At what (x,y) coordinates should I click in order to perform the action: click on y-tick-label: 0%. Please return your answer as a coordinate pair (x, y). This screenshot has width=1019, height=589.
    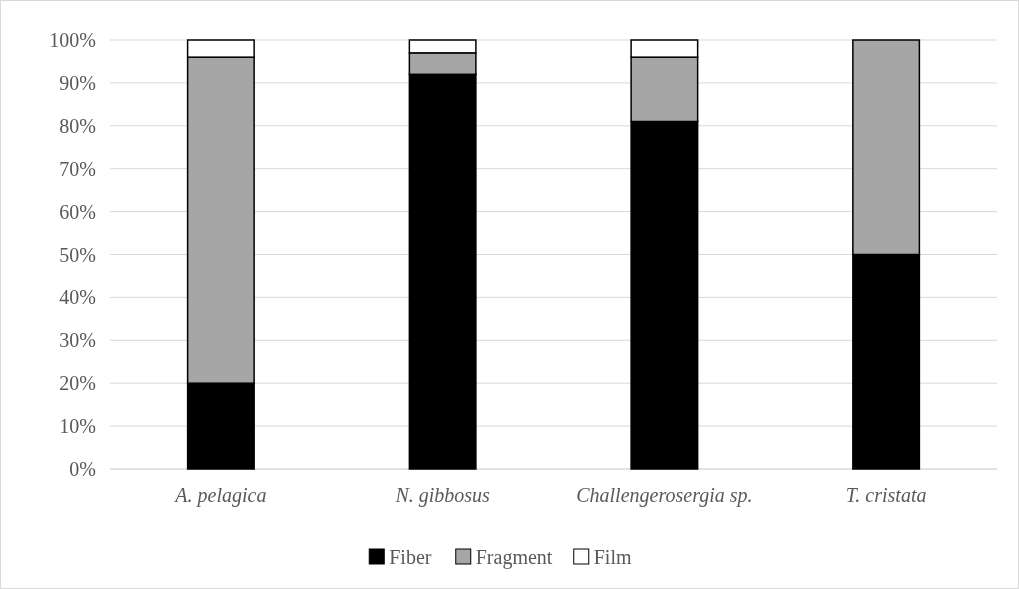
    Looking at the image, I should click on (82, 469).